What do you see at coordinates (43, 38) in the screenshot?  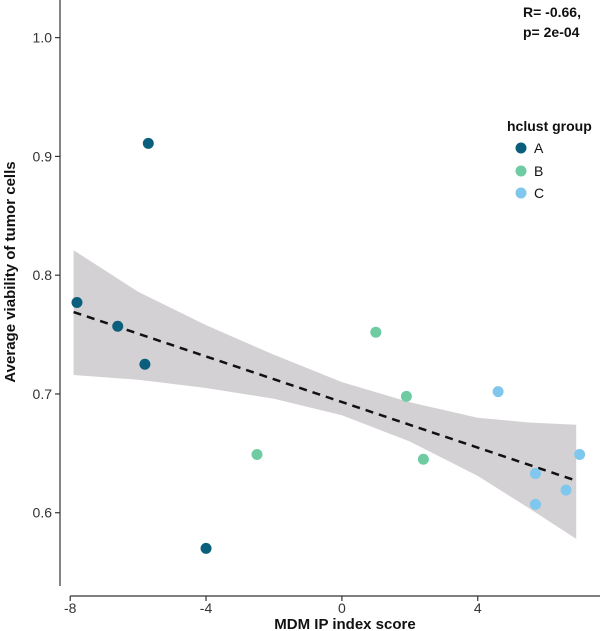 I see `y-tick-label-4: 1.0` at bounding box center [43, 38].